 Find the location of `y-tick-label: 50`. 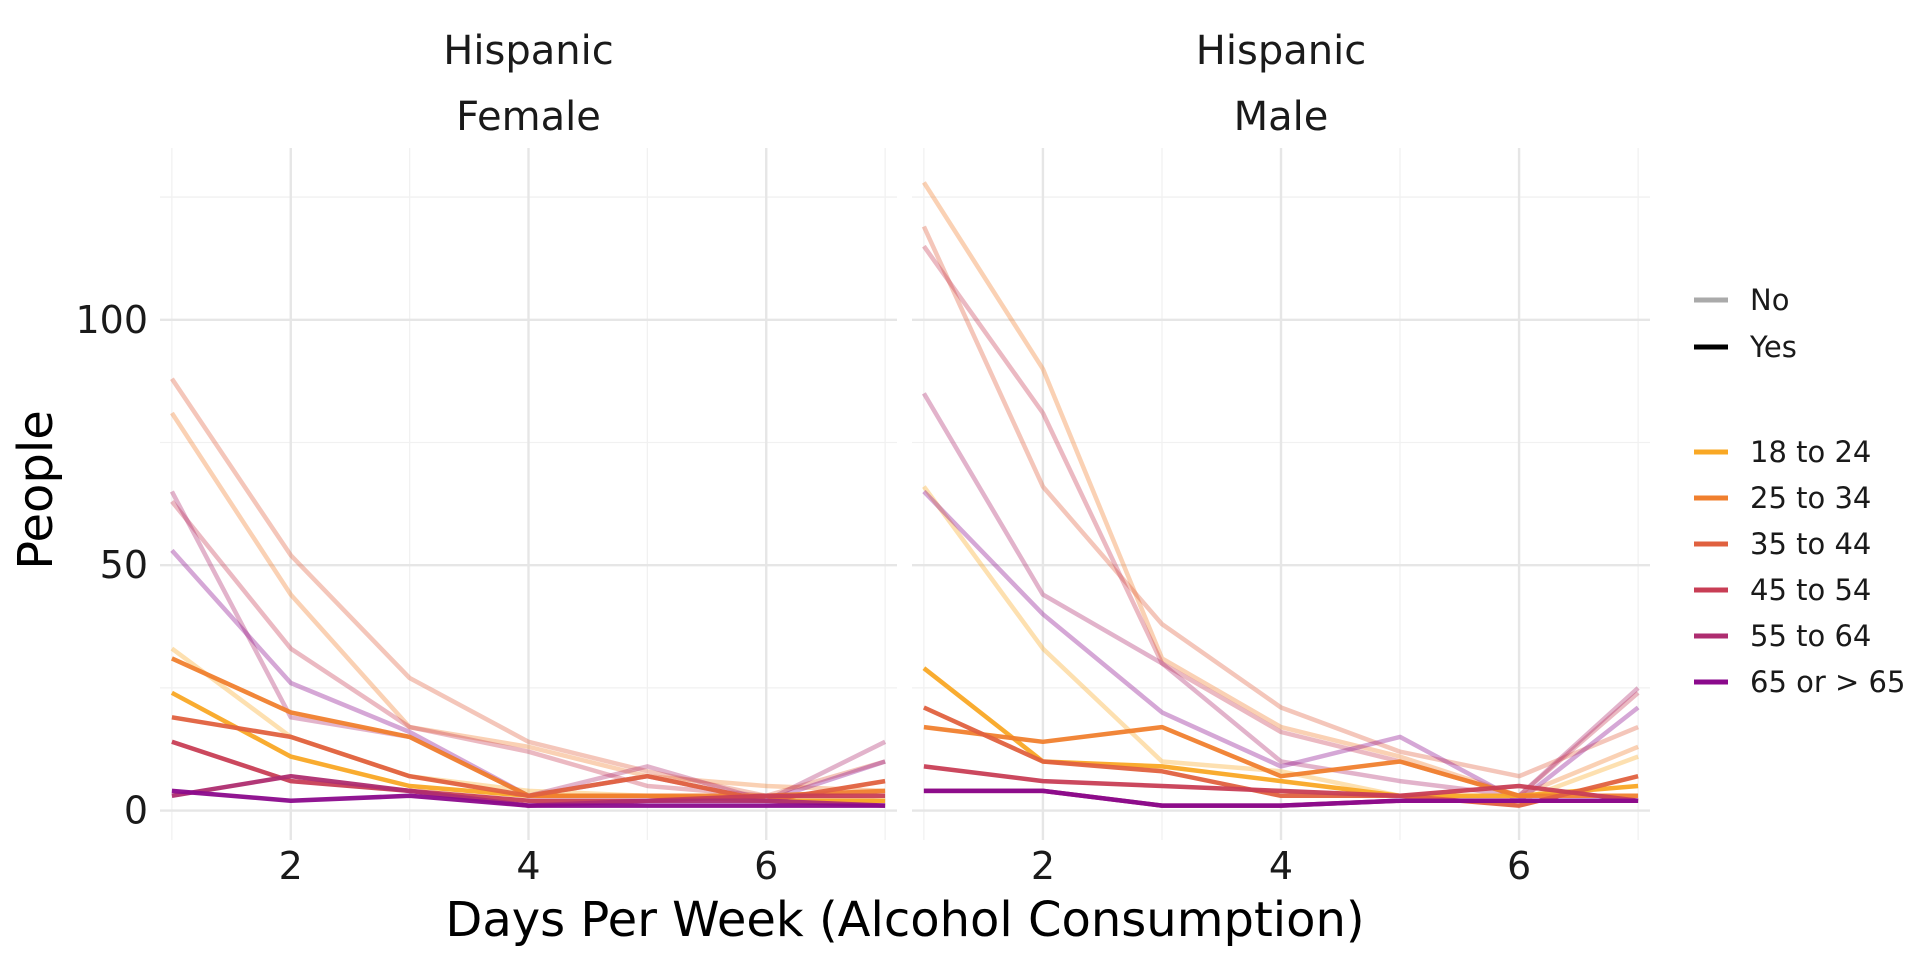

y-tick-label: 50 is located at coordinates (124, 565).